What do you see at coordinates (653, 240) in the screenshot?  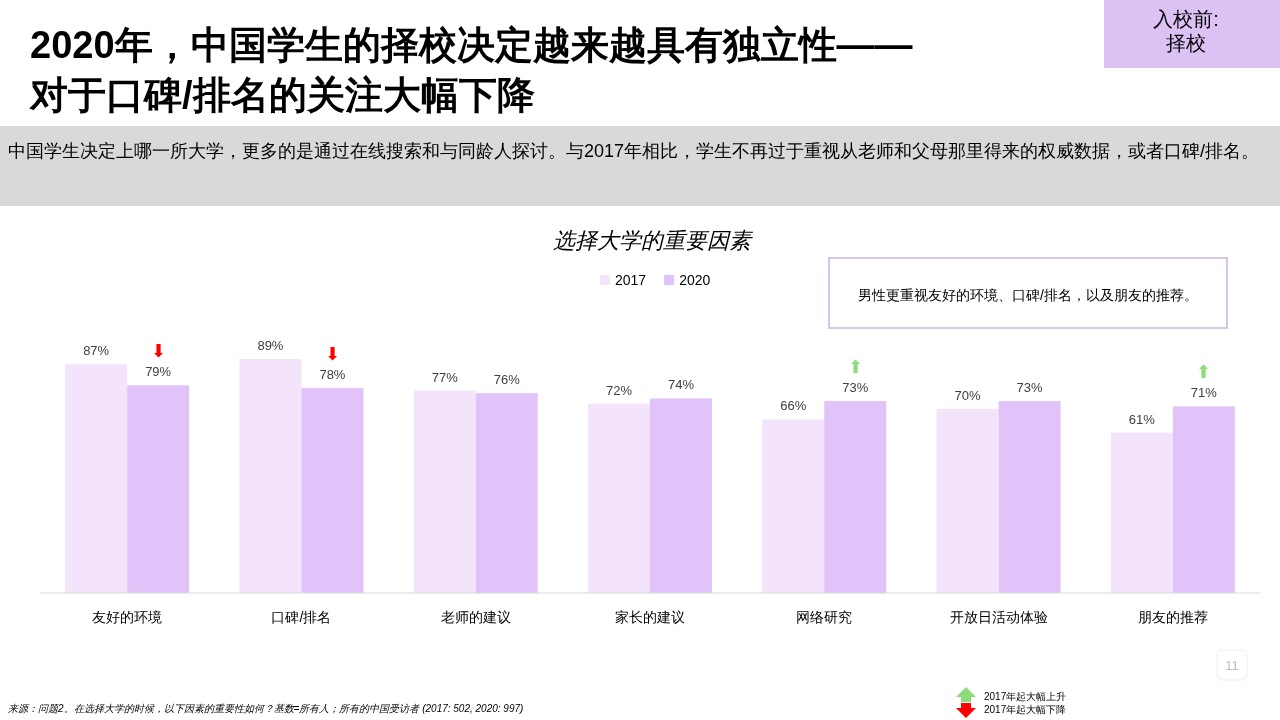 I see `text: 选择大学的重要因素` at bounding box center [653, 240].